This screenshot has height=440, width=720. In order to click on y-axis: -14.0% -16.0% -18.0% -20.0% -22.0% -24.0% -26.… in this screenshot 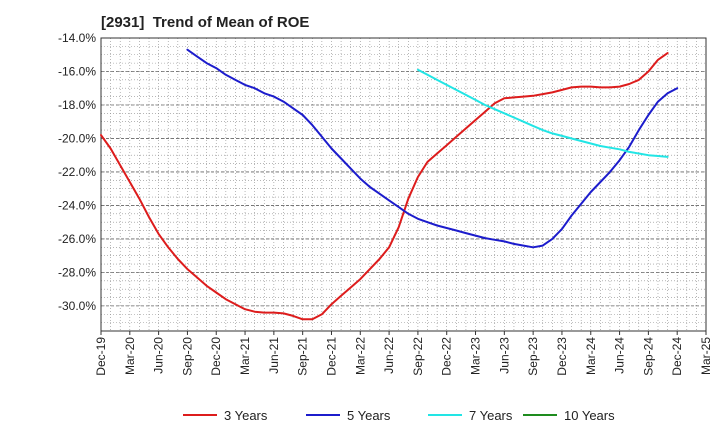, I will do `click(77, 172)`.